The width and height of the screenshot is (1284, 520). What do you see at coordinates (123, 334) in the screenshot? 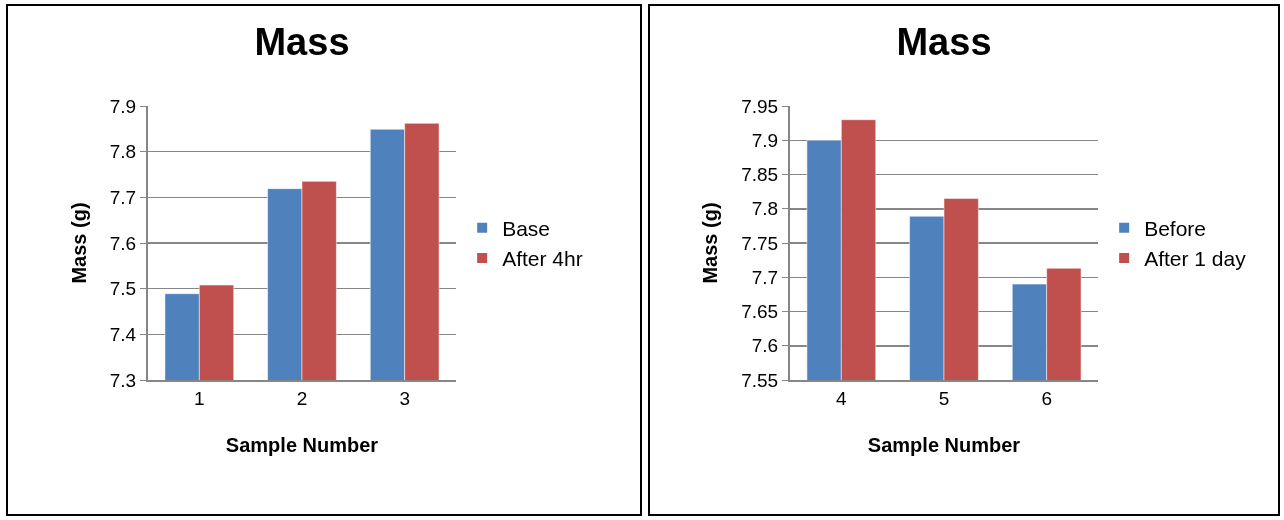
I see `y-tick-label: 7.4` at bounding box center [123, 334].